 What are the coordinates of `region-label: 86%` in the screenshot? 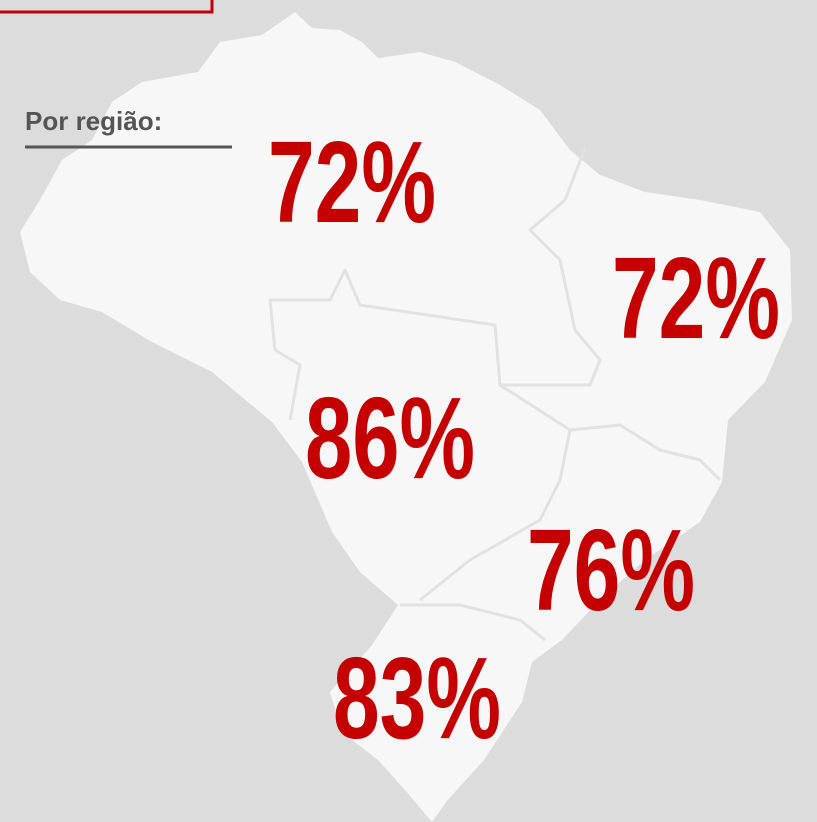 It's located at (390, 438).